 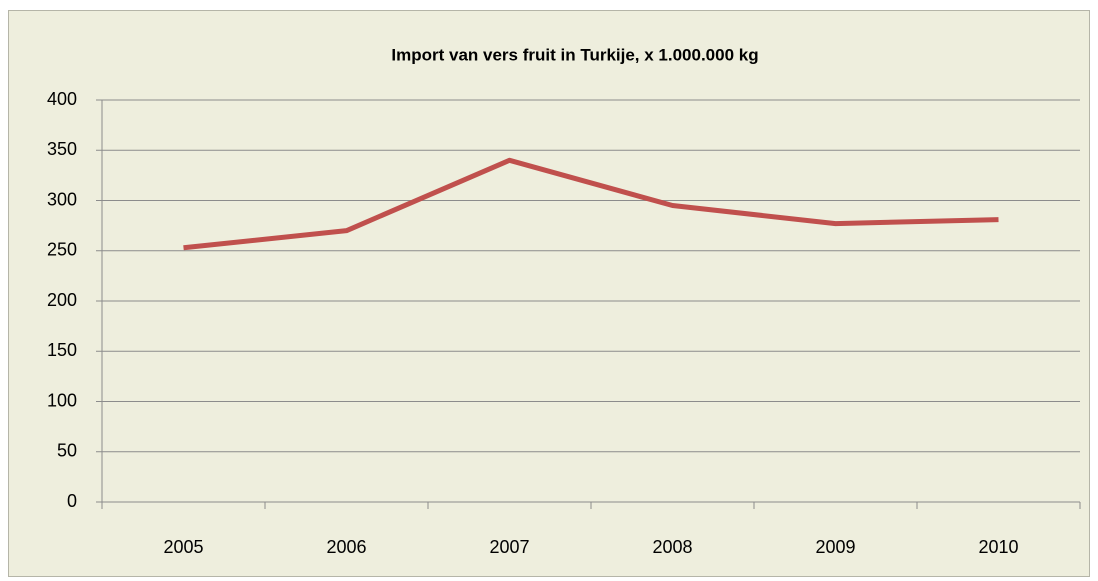 I want to click on line-series, so click(x=591, y=204).